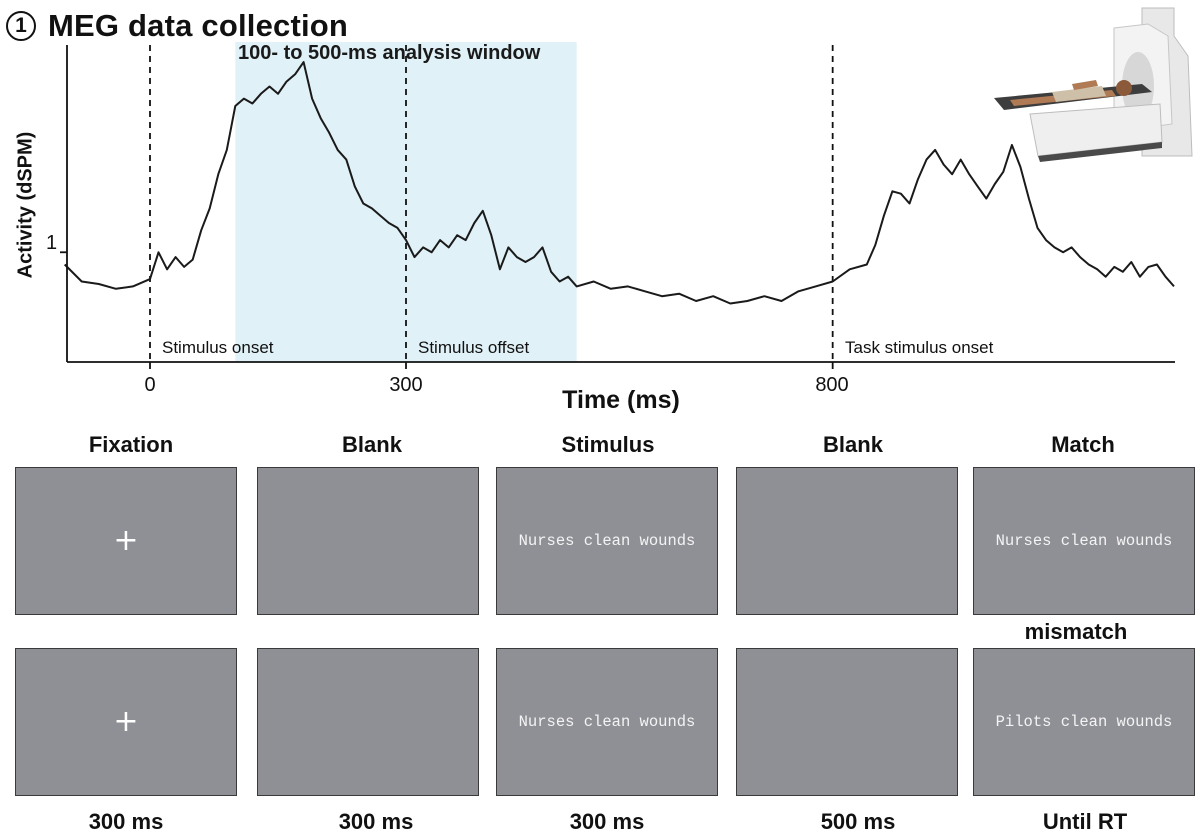 Image resolution: width=1200 pixels, height=838 pixels. Describe the element at coordinates (919, 347) in the screenshot. I see `event-label-task-stimulus-onset: Task stimulus onset` at that location.